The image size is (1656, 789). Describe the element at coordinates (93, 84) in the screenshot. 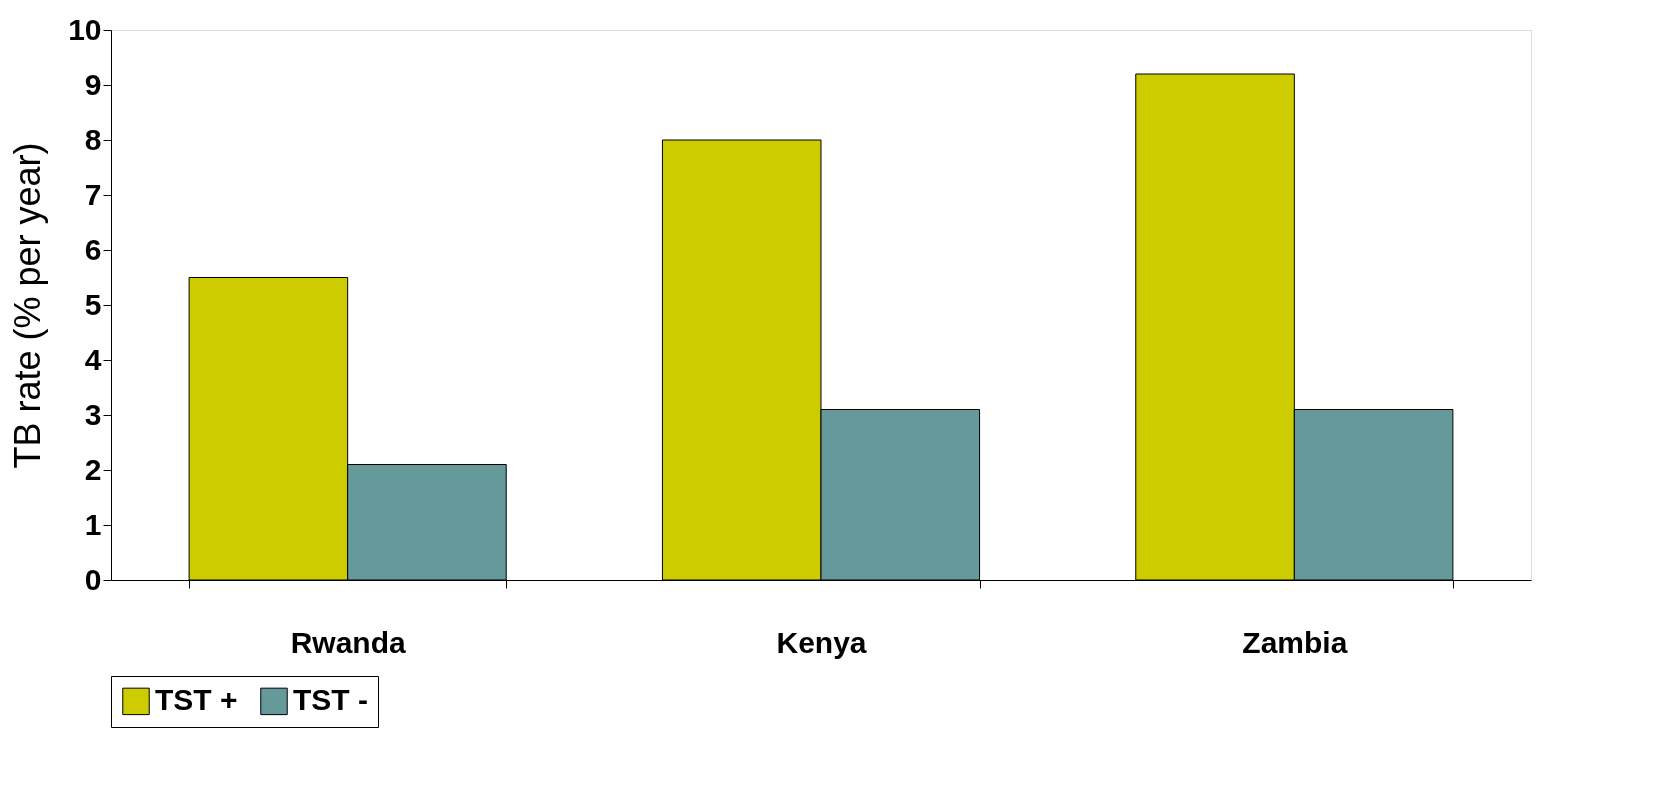

I see `y-tick-label: 9` at that location.